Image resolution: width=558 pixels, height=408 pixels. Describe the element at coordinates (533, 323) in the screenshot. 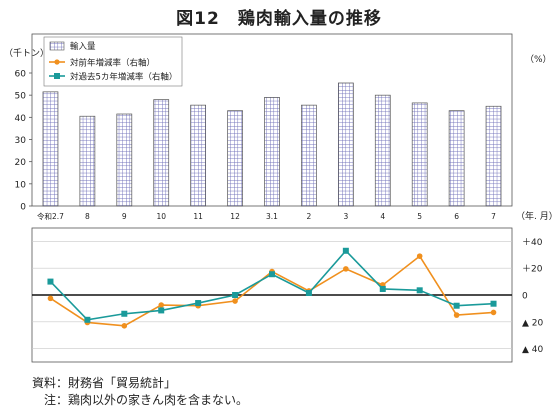

I see `right-axis-tick-label: ▲ 20` at that location.